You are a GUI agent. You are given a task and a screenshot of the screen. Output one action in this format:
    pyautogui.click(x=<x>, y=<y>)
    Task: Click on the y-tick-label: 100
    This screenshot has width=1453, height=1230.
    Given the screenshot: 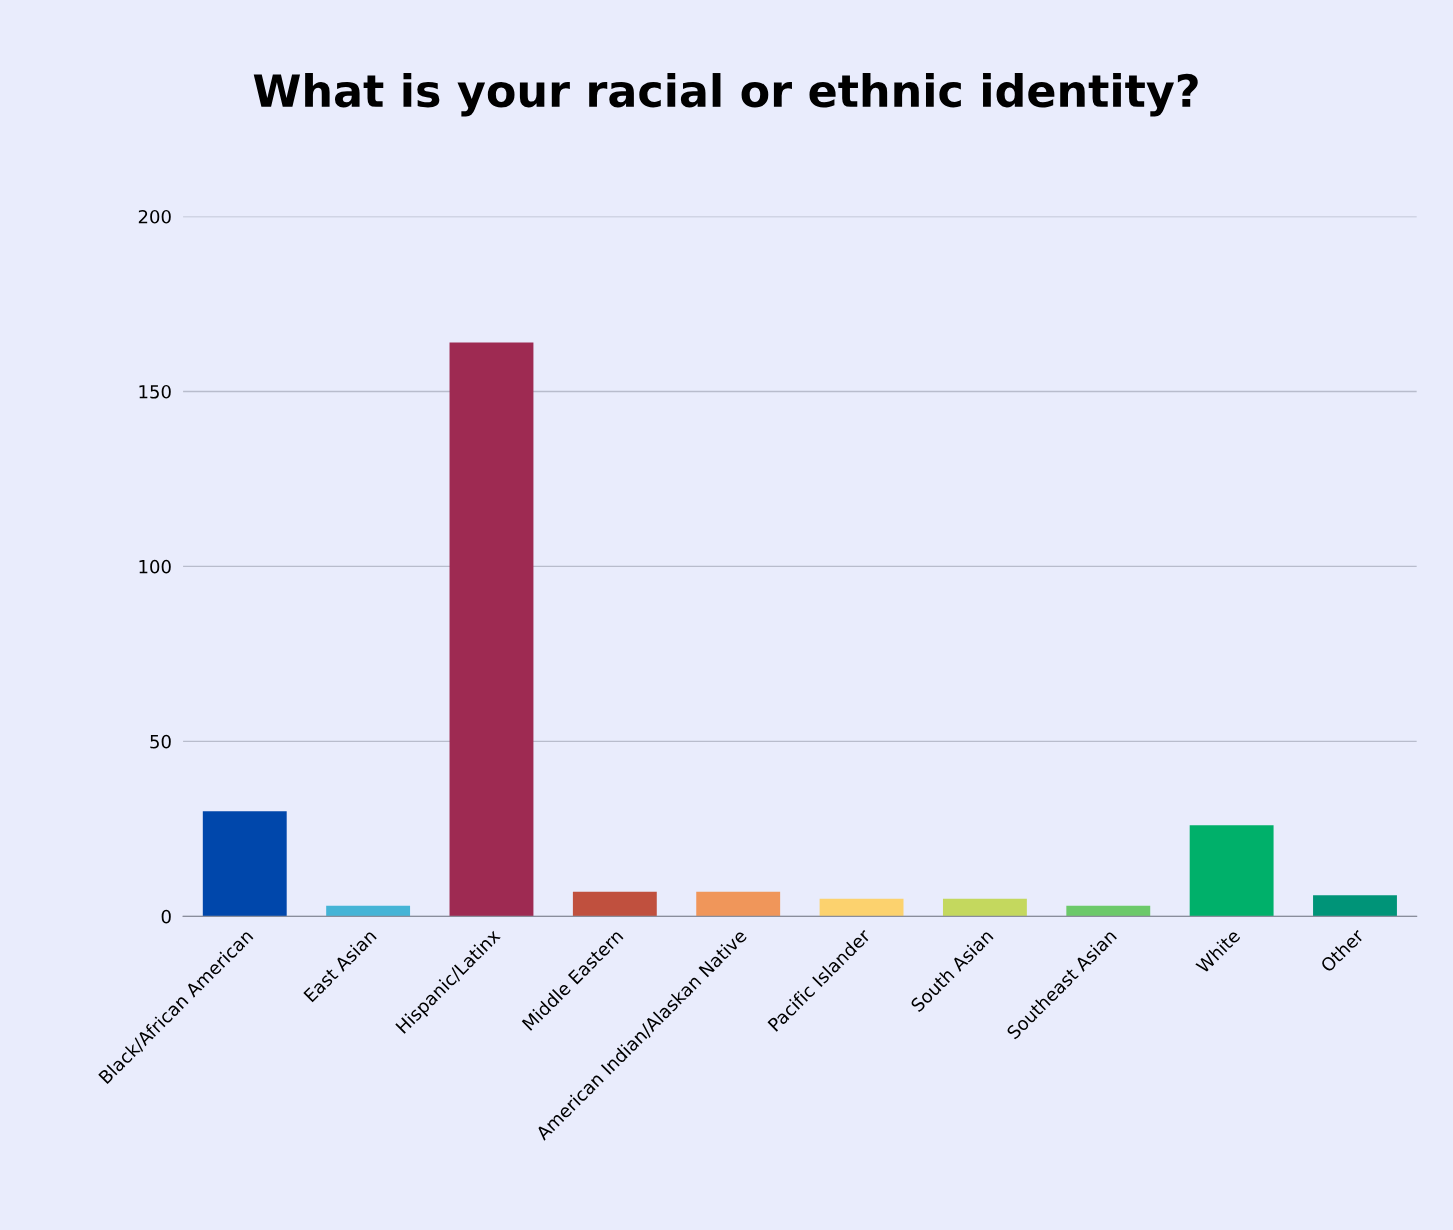 What is the action you would take?
    pyautogui.click(x=155, y=566)
    